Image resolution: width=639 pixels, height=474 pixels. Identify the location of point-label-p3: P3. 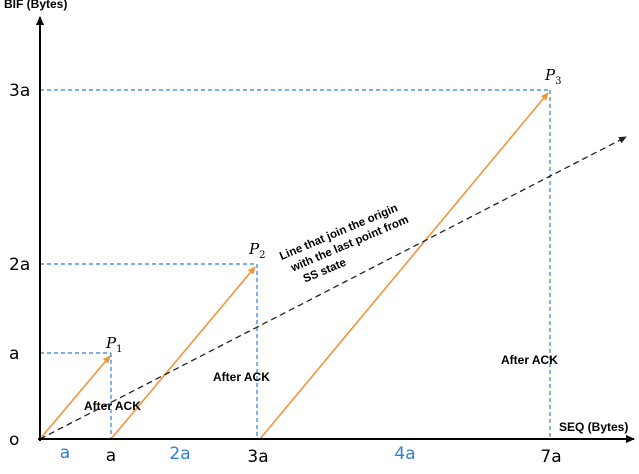
(552, 76).